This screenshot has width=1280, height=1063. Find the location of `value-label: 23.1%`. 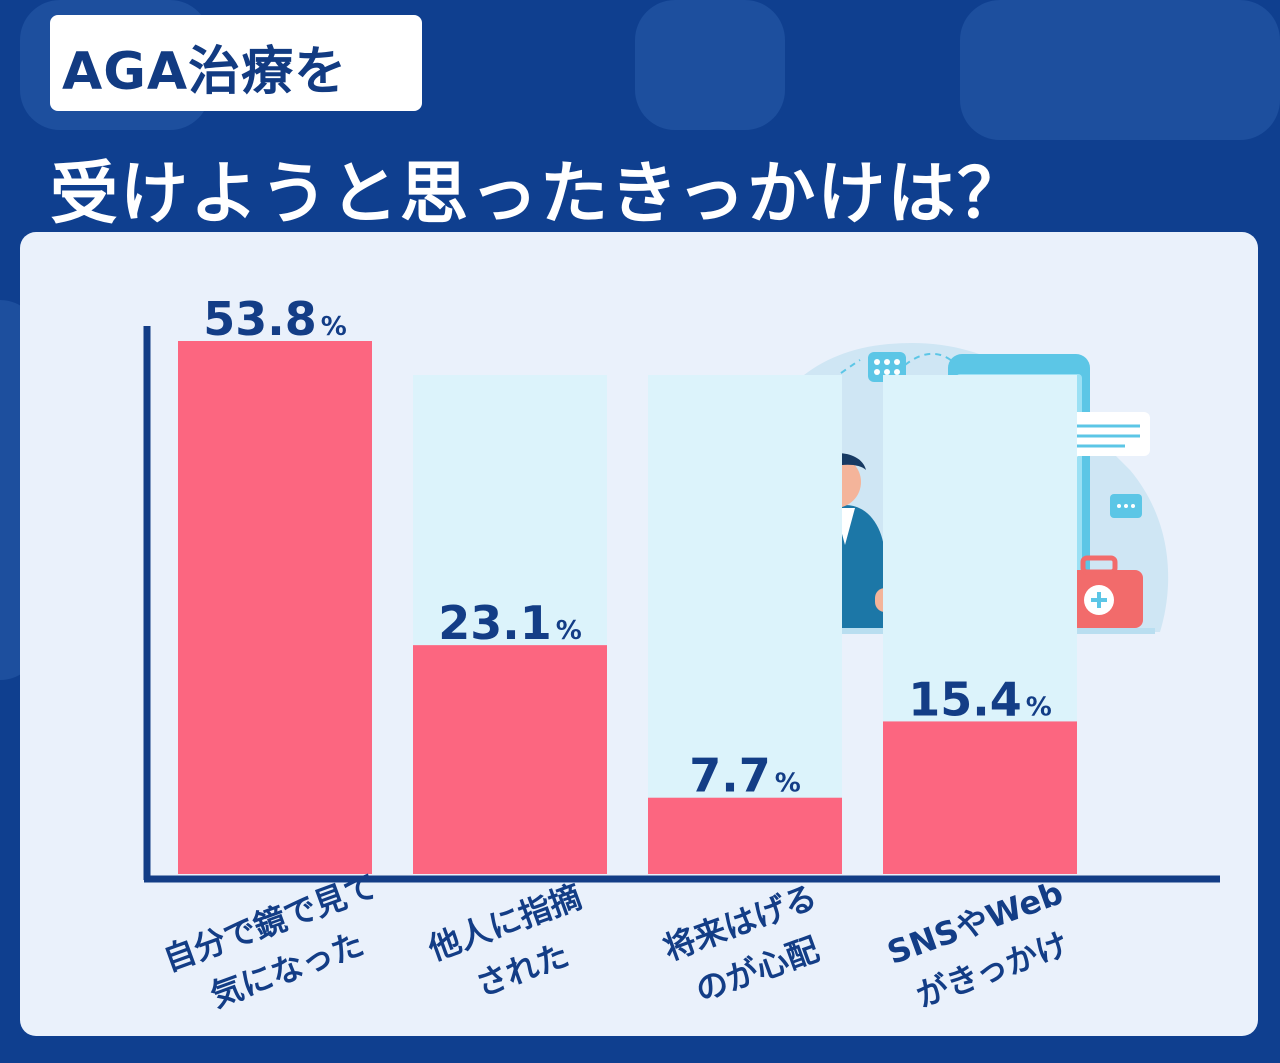

value-label: 23.1% is located at coordinates (510, 623).